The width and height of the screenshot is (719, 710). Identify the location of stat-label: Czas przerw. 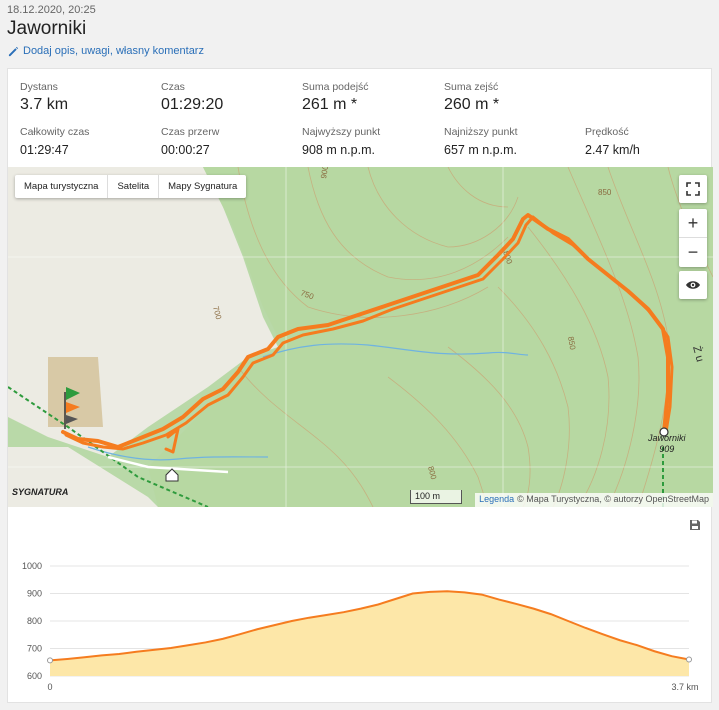
(190, 132).